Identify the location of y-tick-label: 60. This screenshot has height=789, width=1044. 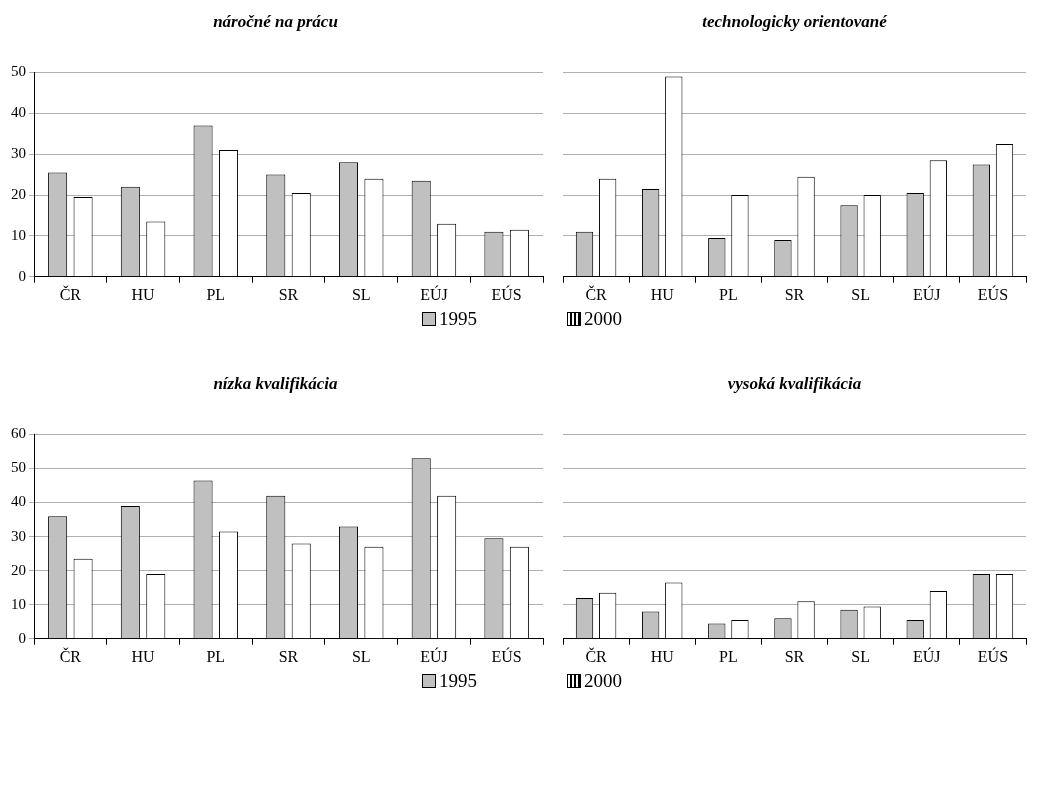
(18, 433).